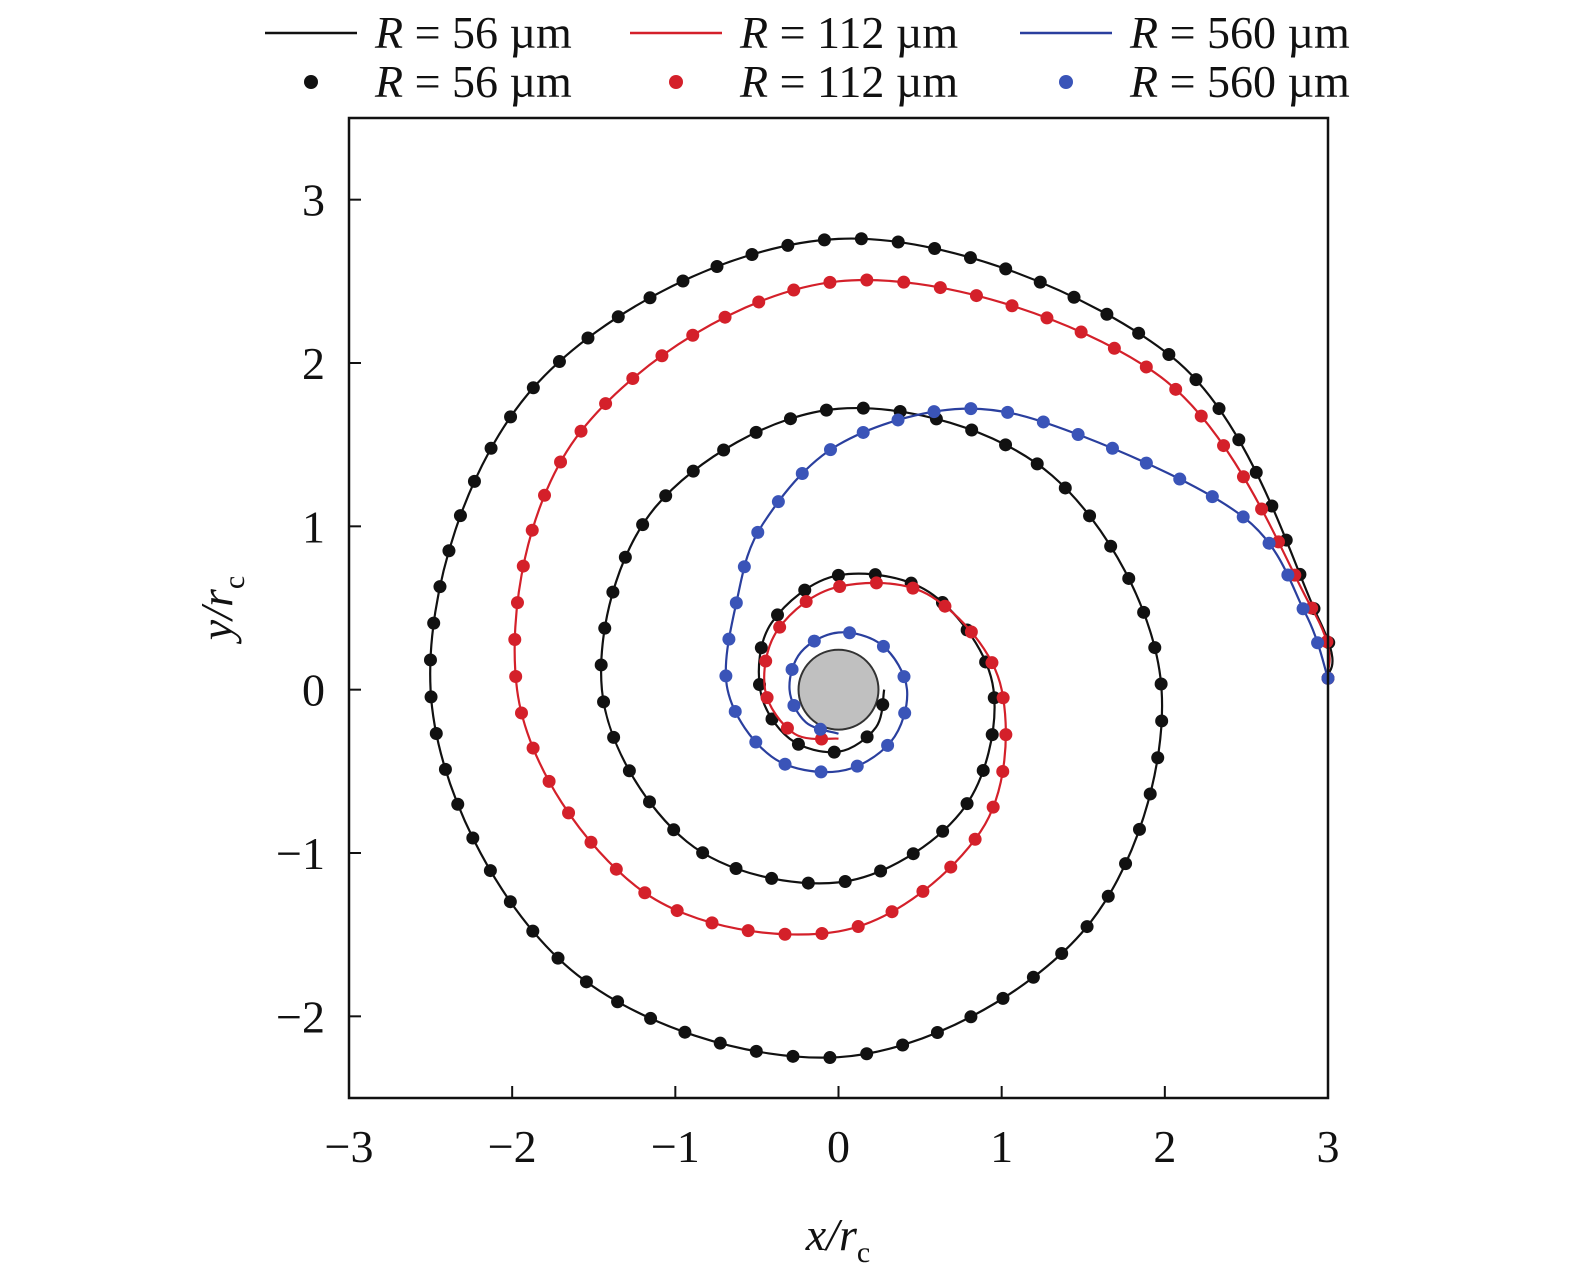 Image resolution: width=1575 pixels, height=1285 pixels. What do you see at coordinates (313, 200) in the screenshot?
I see `y-tick-label: 3` at bounding box center [313, 200].